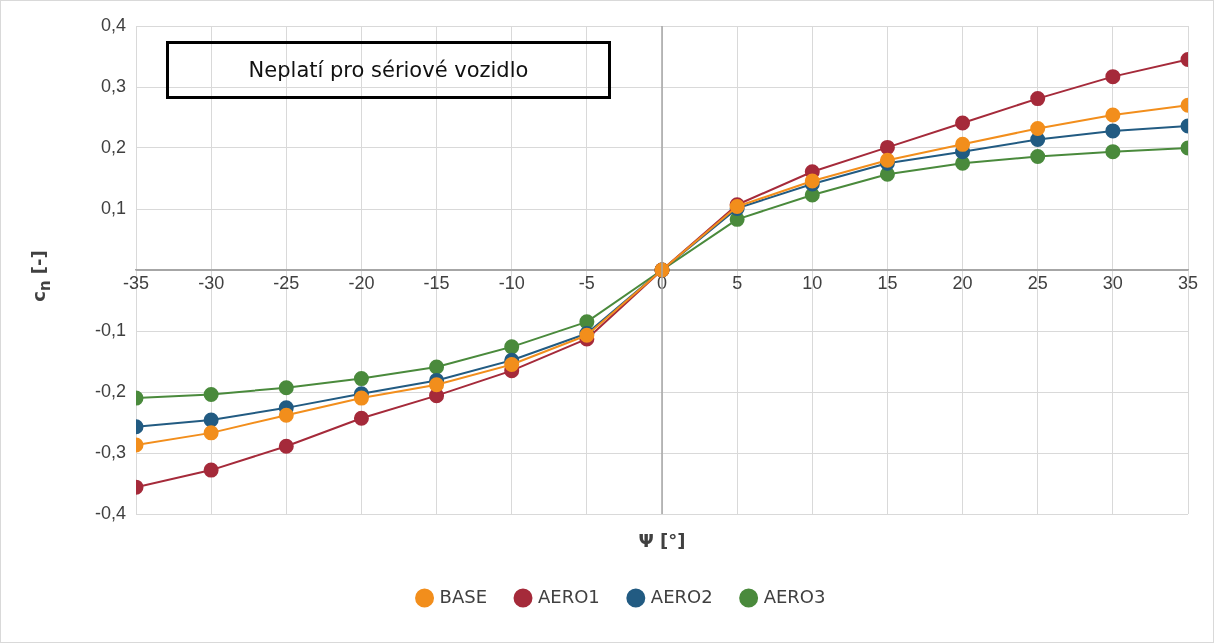 This screenshot has width=1214, height=643. I want to click on x-tick-label: -20, so click(361, 282).